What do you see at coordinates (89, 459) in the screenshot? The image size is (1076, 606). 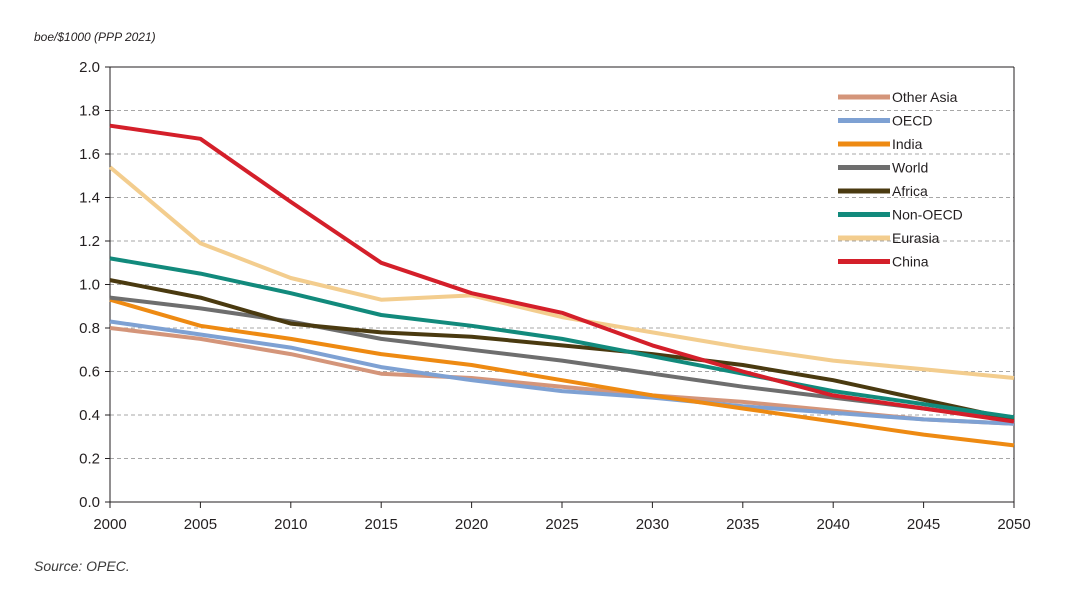 I see `y-tick-label: 0.2` at bounding box center [89, 459].